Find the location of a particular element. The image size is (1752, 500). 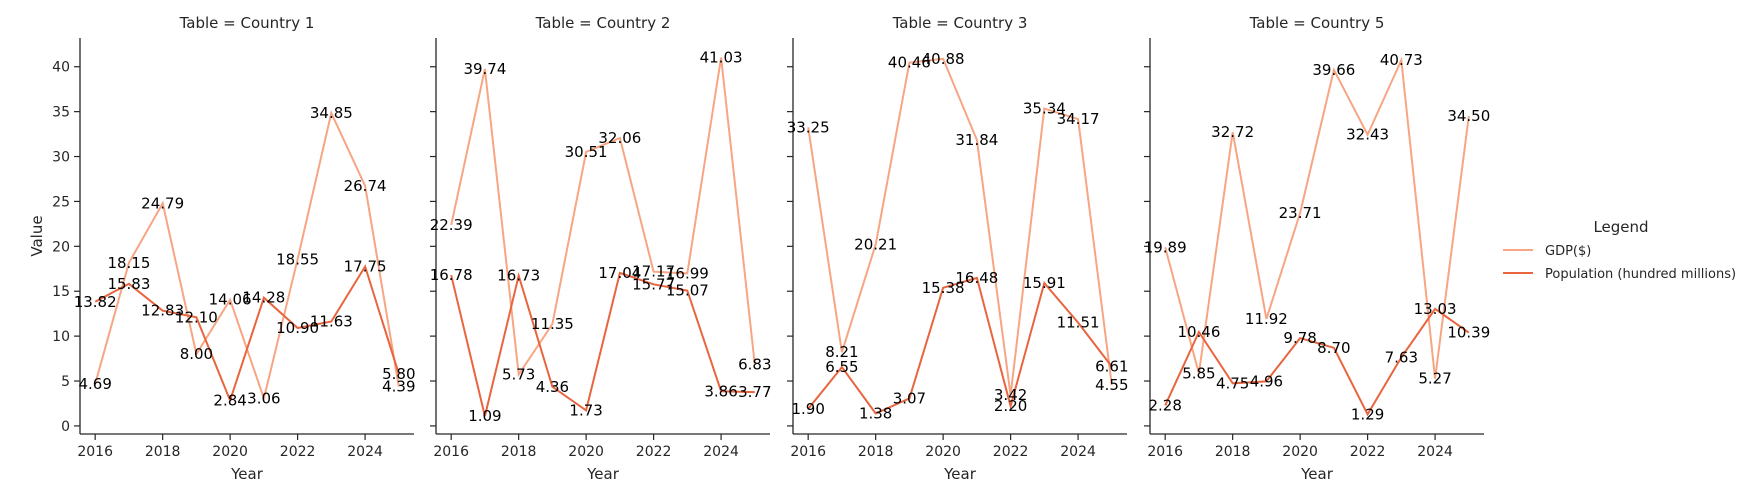

data-label: 16.99 is located at coordinates (687, 273).